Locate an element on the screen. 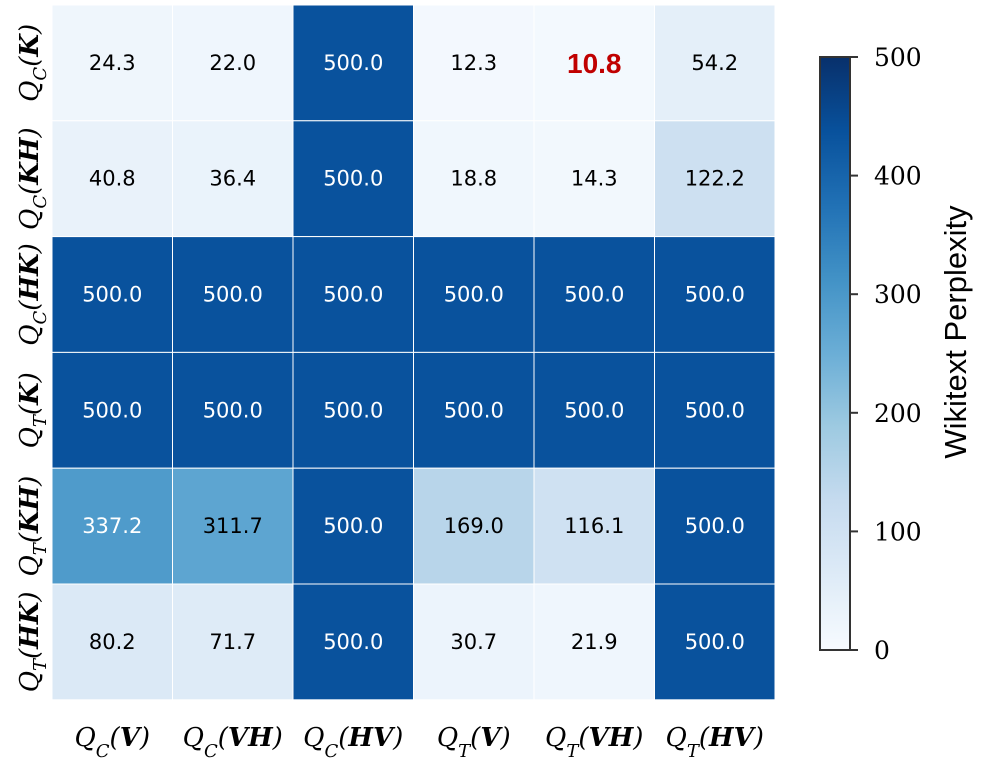 Image resolution: width=997 pixels, height=762 pixels. cell-value-label: 21.9 is located at coordinates (594, 642).